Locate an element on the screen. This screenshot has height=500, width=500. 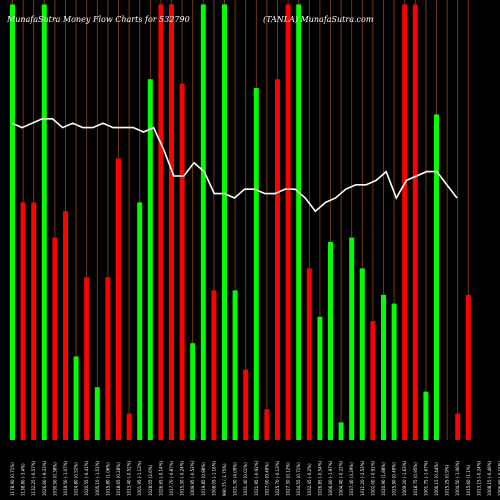
x-tick-label: 1015.30 (-0.24%) is located at coordinates (182, 478).